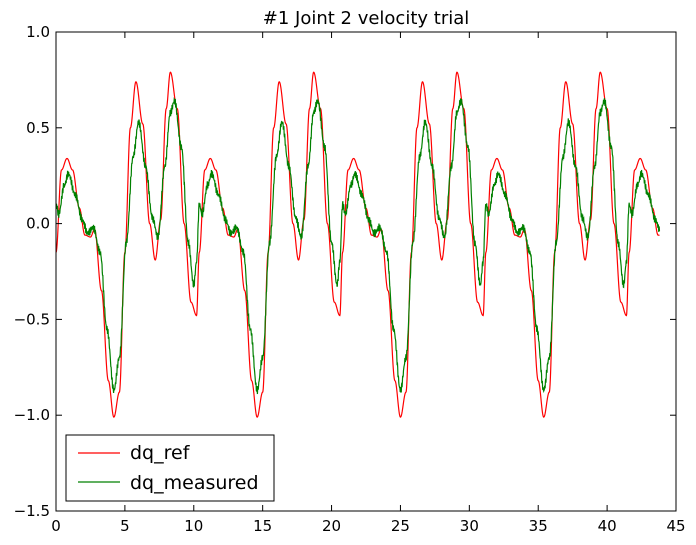 The width and height of the screenshot is (696, 545). What do you see at coordinates (125, 526) in the screenshot?
I see `x-tick-label: 5` at bounding box center [125, 526].